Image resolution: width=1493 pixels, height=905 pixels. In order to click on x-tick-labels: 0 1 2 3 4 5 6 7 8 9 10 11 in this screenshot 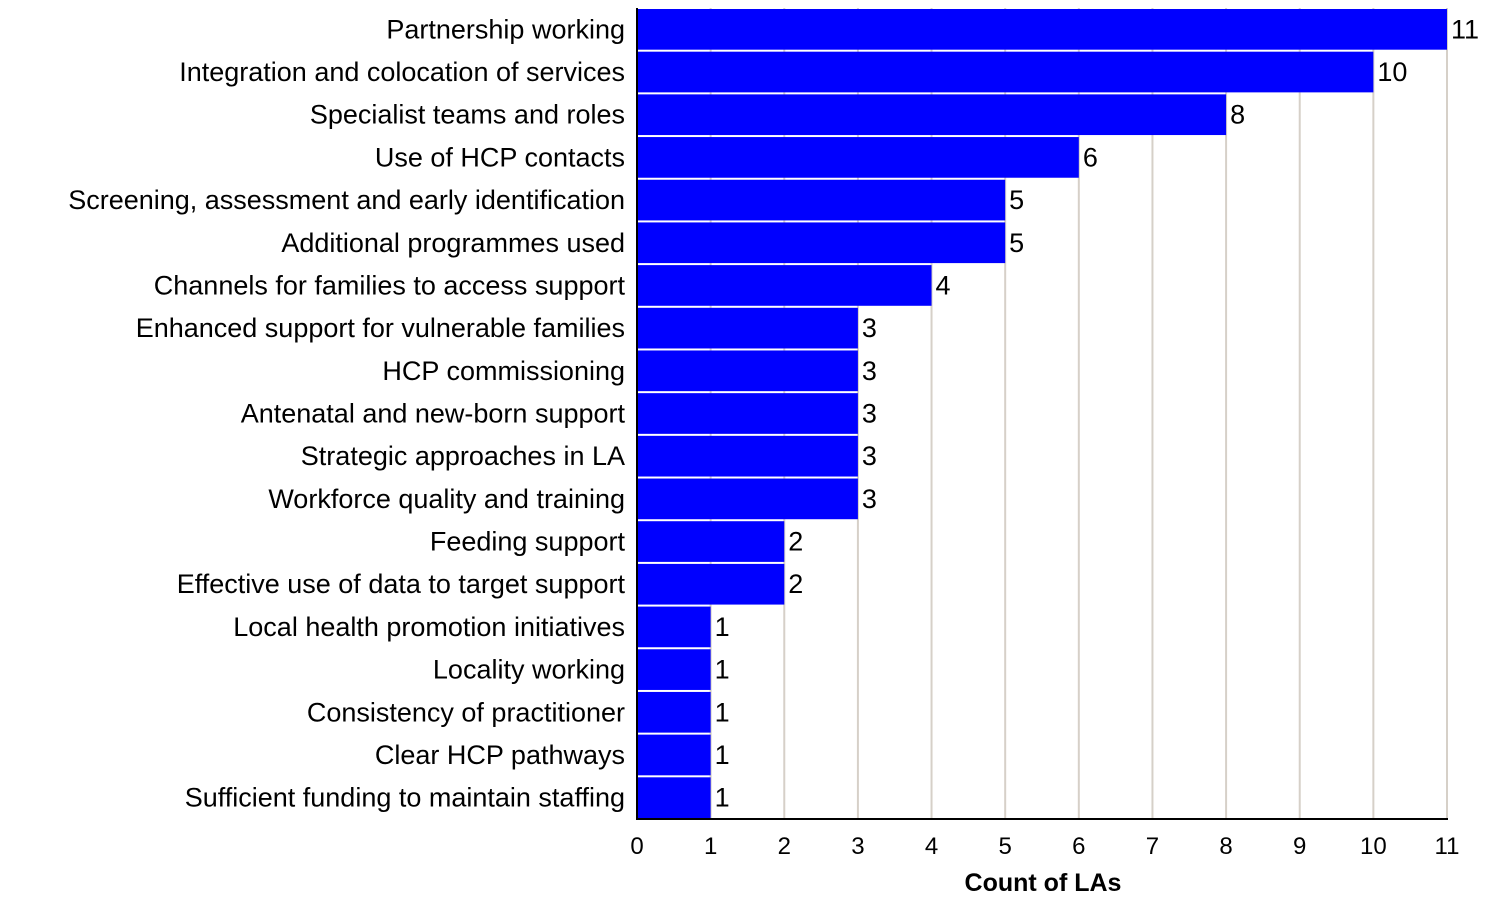, I will do `click(1044, 846)`.